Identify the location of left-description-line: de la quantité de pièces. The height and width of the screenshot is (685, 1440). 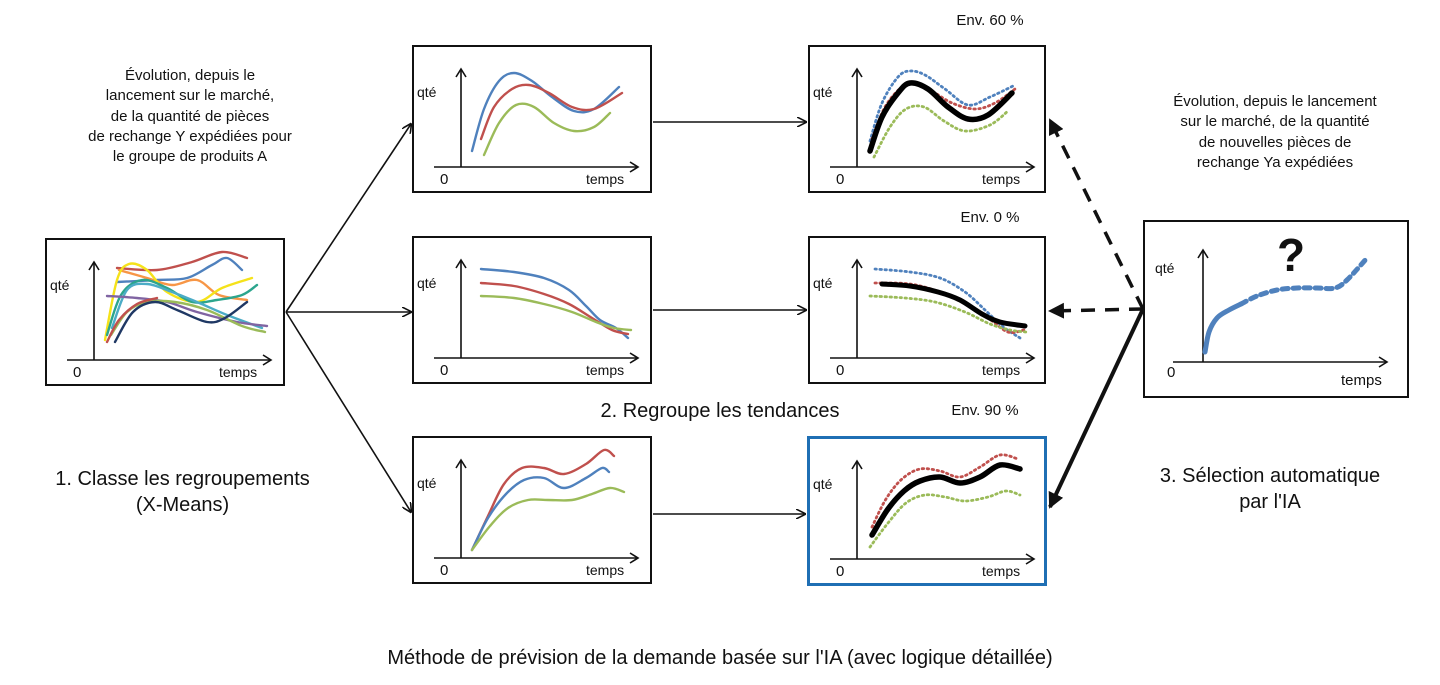
(190, 116).